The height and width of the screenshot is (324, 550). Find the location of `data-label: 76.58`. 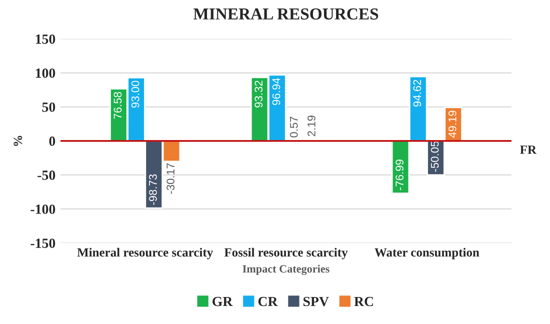

data-label: 76.58 is located at coordinates (118, 105).